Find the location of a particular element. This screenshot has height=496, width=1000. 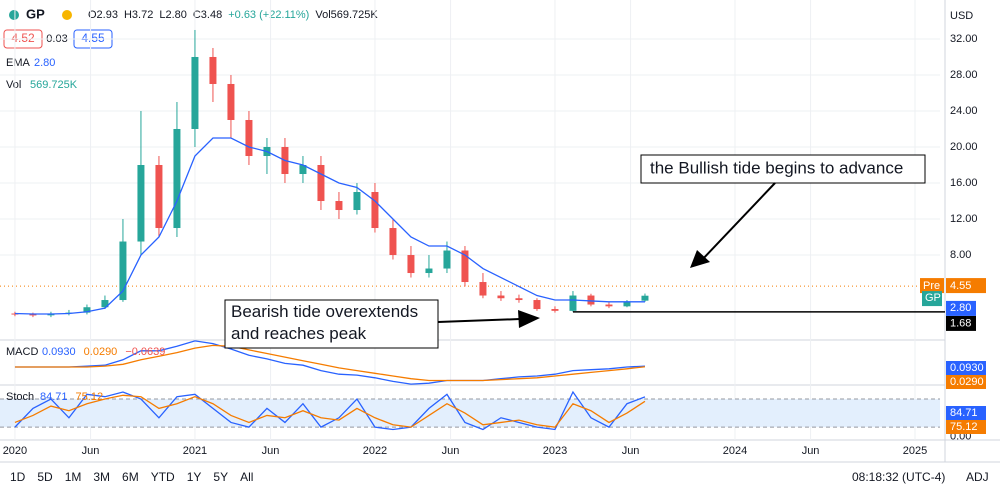

session-icon is located at coordinates (67, 15).